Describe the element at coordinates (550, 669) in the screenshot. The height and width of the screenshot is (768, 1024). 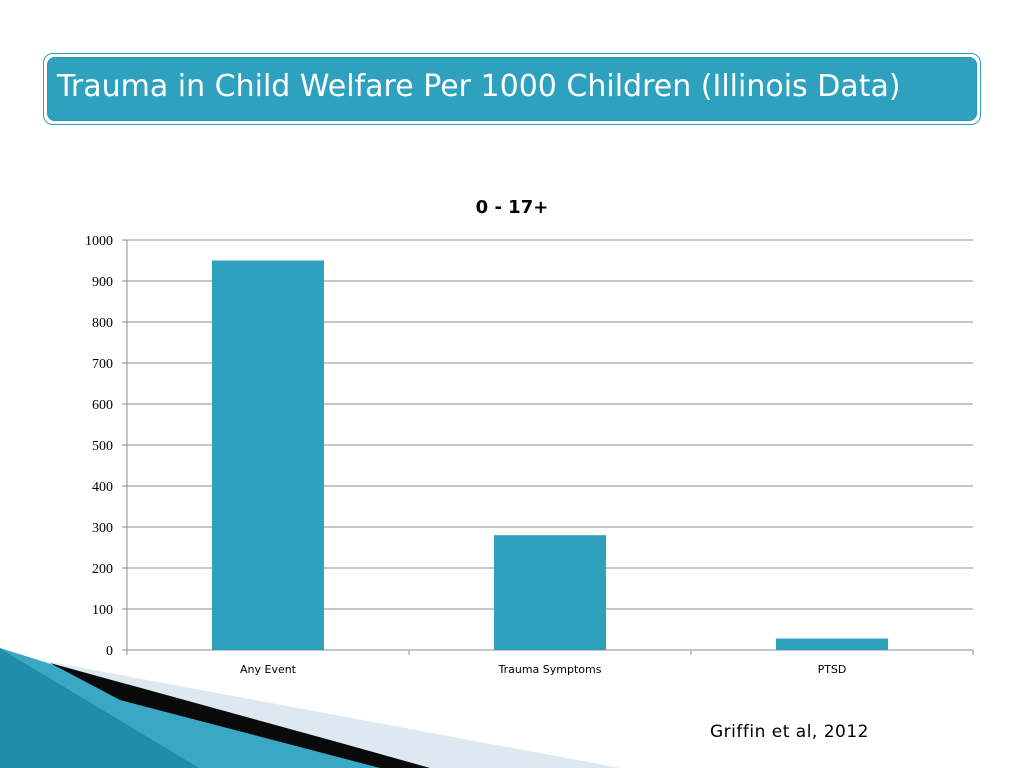
I see `x-tick-label: Trauma Symptoms` at that location.